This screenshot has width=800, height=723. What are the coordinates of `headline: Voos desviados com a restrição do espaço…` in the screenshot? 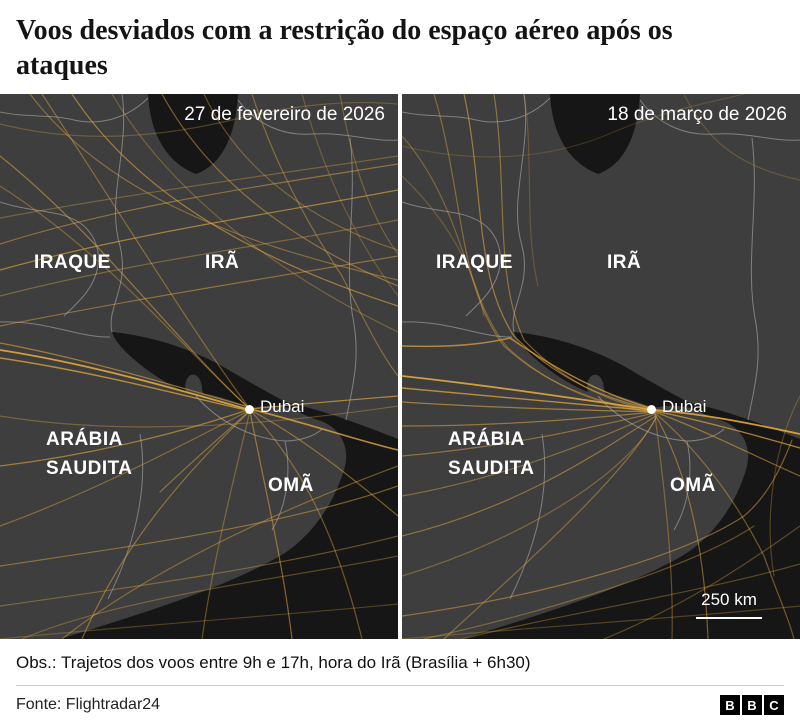 It's located at (344, 48).